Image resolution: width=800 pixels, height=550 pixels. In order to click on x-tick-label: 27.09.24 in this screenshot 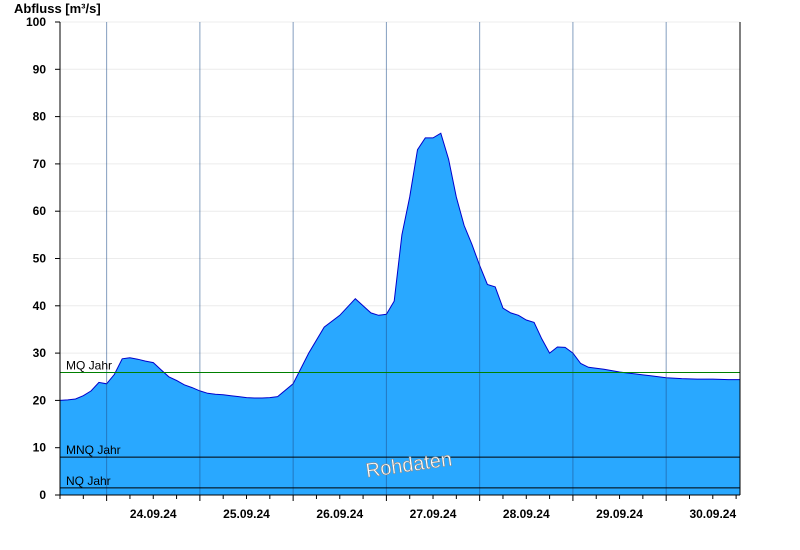, I will do `click(433, 514)`.